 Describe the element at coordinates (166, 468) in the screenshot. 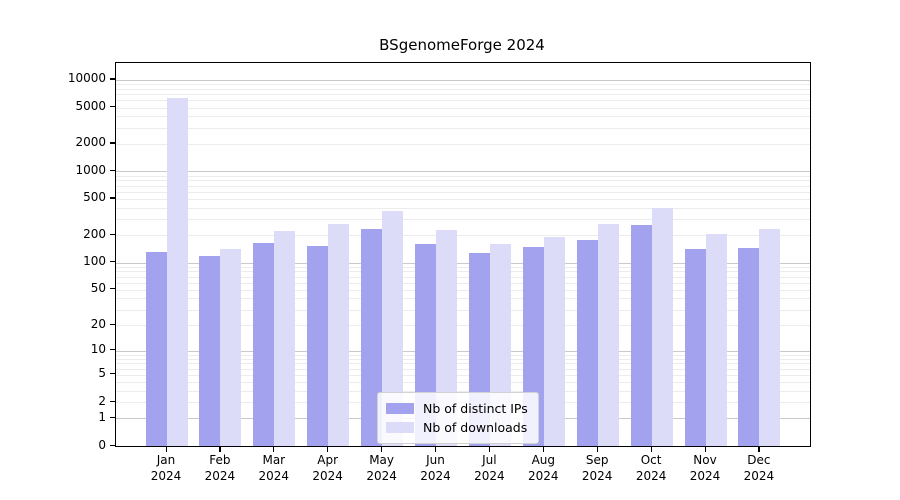

I see `x-tick-label: Jan 2024` at that location.